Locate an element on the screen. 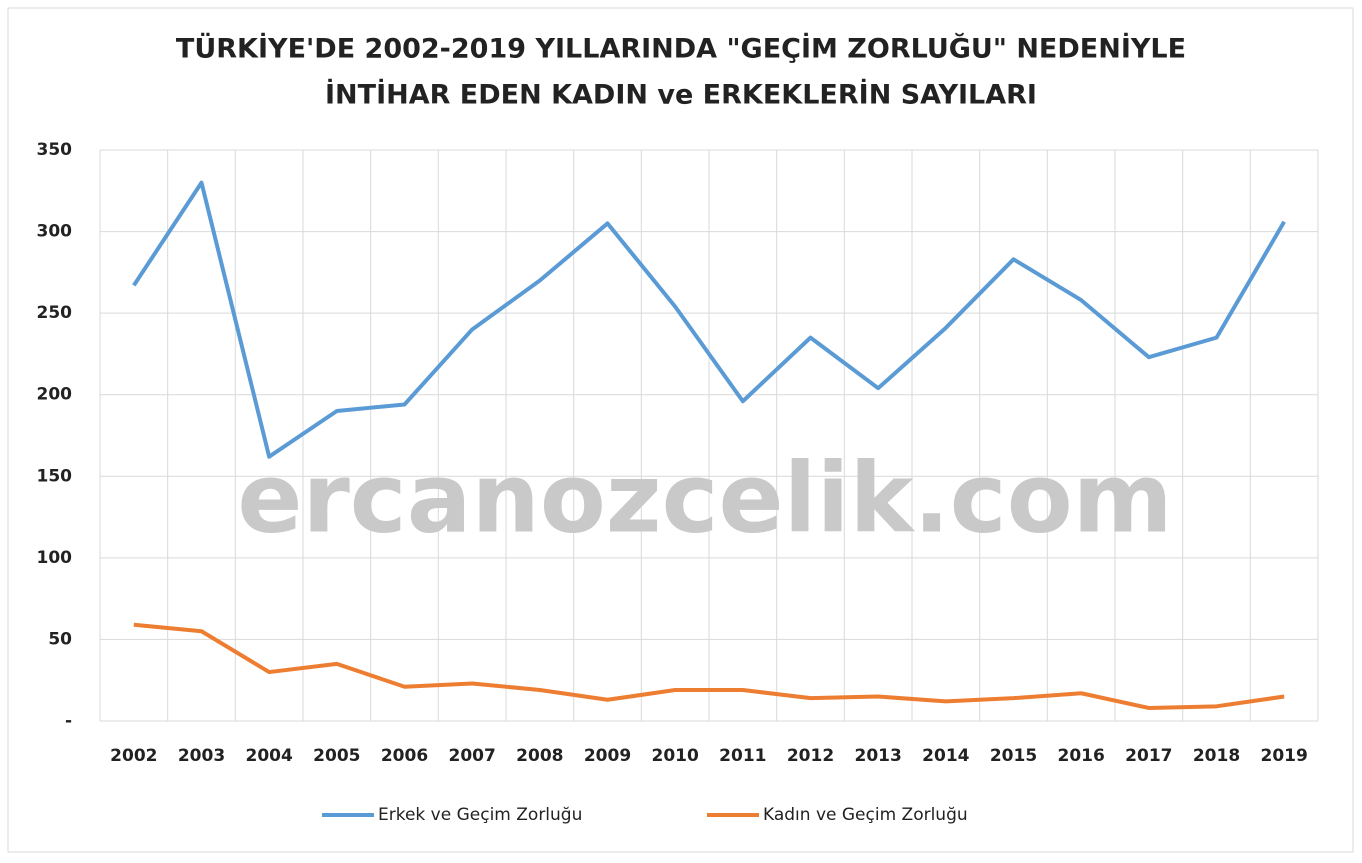 The height and width of the screenshot is (863, 1362). x-tick-label: 2009 is located at coordinates (607, 756).